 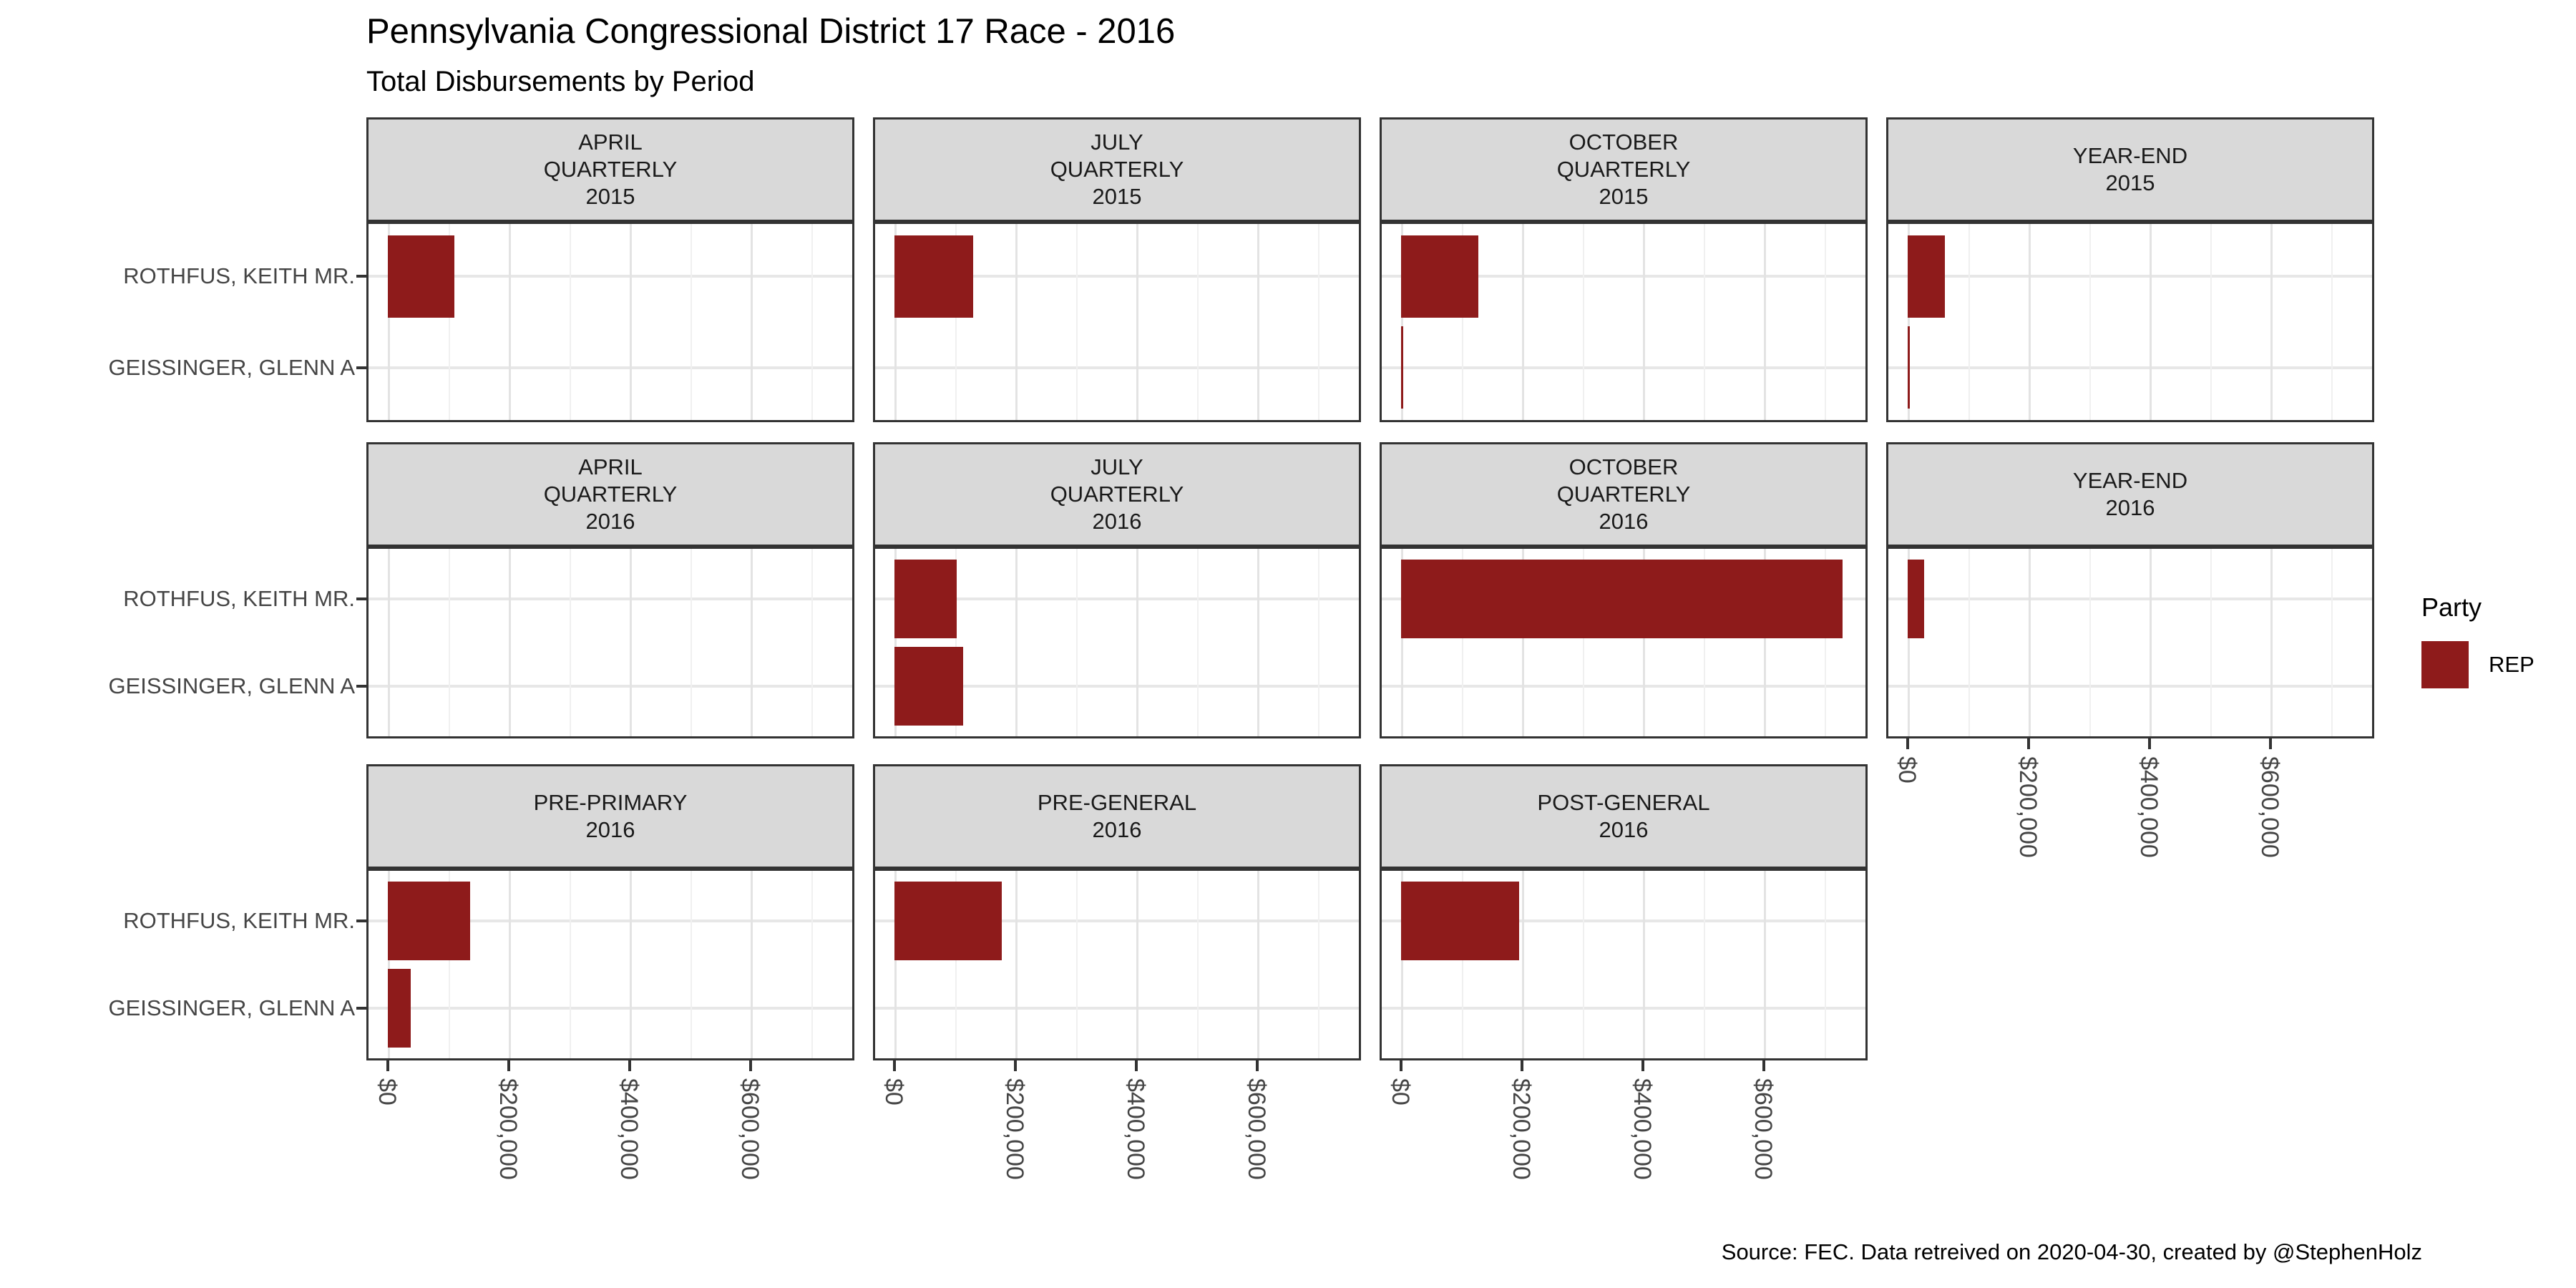 What do you see at coordinates (1642, 1129) in the screenshot?
I see `x-tick-label-400-000: $400,000` at bounding box center [1642, 1129].